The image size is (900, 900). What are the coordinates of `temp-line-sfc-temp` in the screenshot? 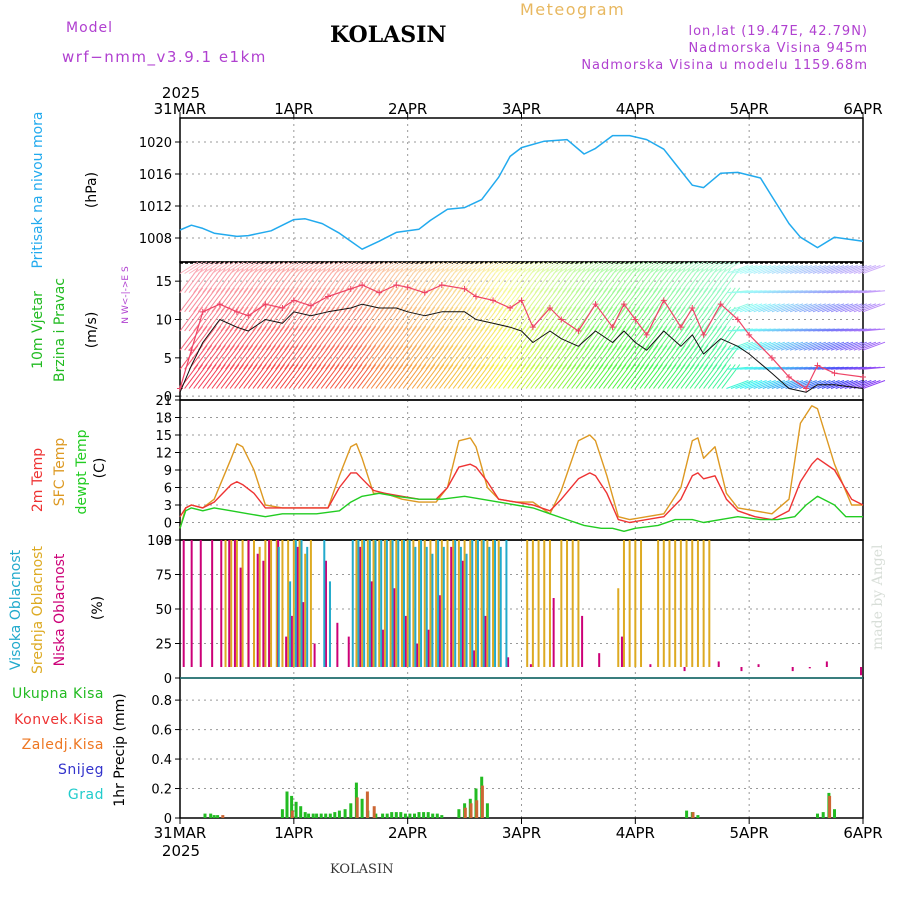 It's located at (521, 467).